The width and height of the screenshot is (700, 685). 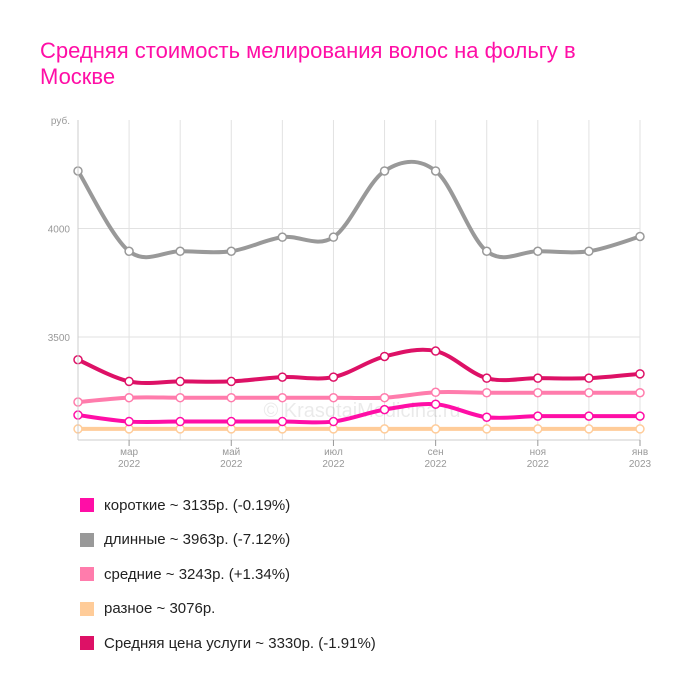 What do you see at coordinates (228, 609) in the screenshot?
I see `legend-item: разное ~ 3076р.` at bounding box center [228, 609].